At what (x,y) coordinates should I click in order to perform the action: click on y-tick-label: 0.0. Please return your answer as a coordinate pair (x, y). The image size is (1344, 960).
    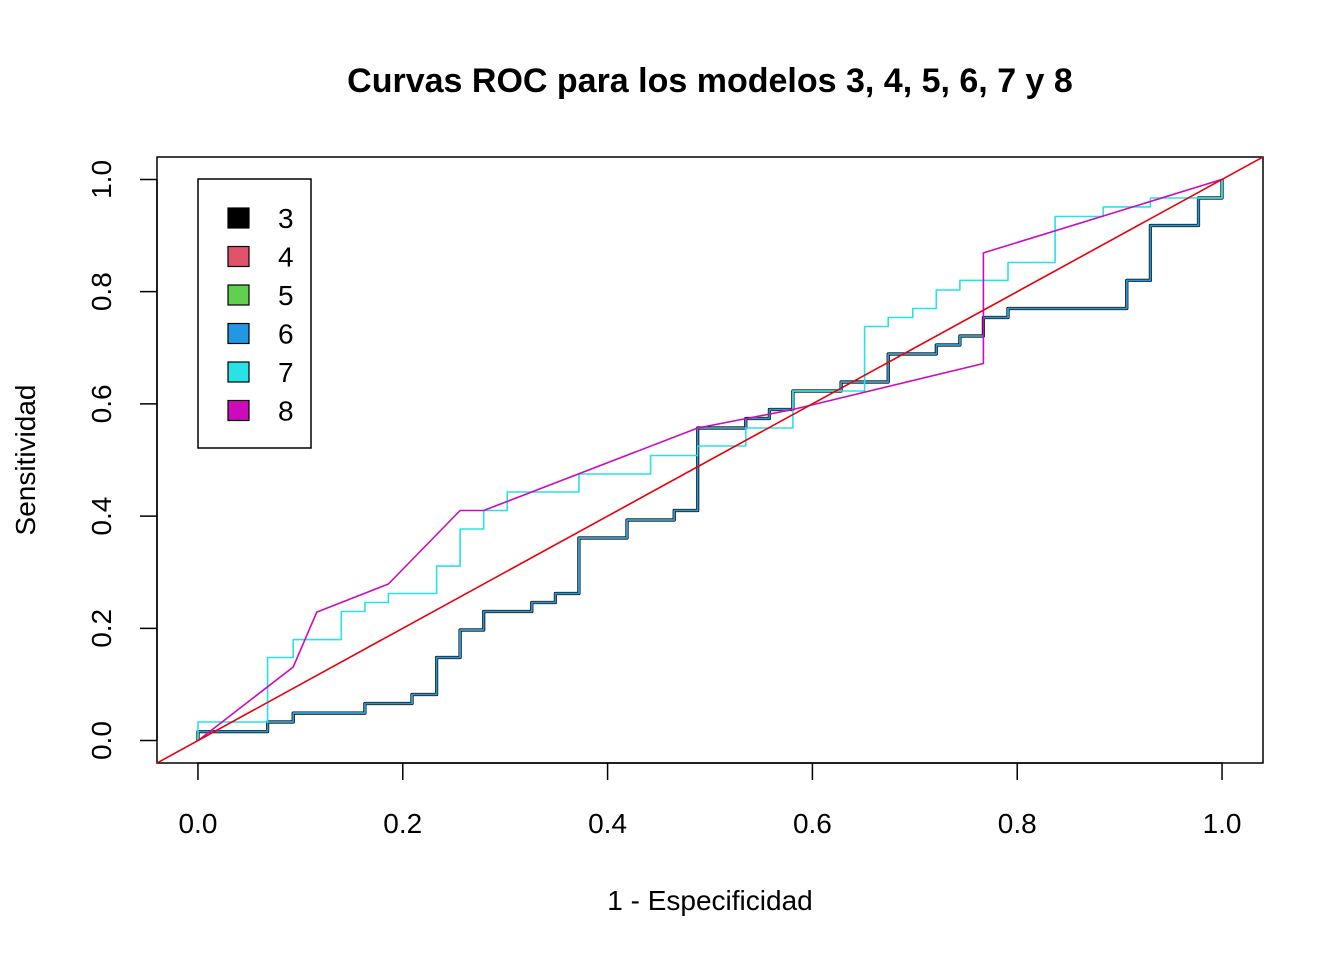
    Looking at the image, I should click on (101, 740).